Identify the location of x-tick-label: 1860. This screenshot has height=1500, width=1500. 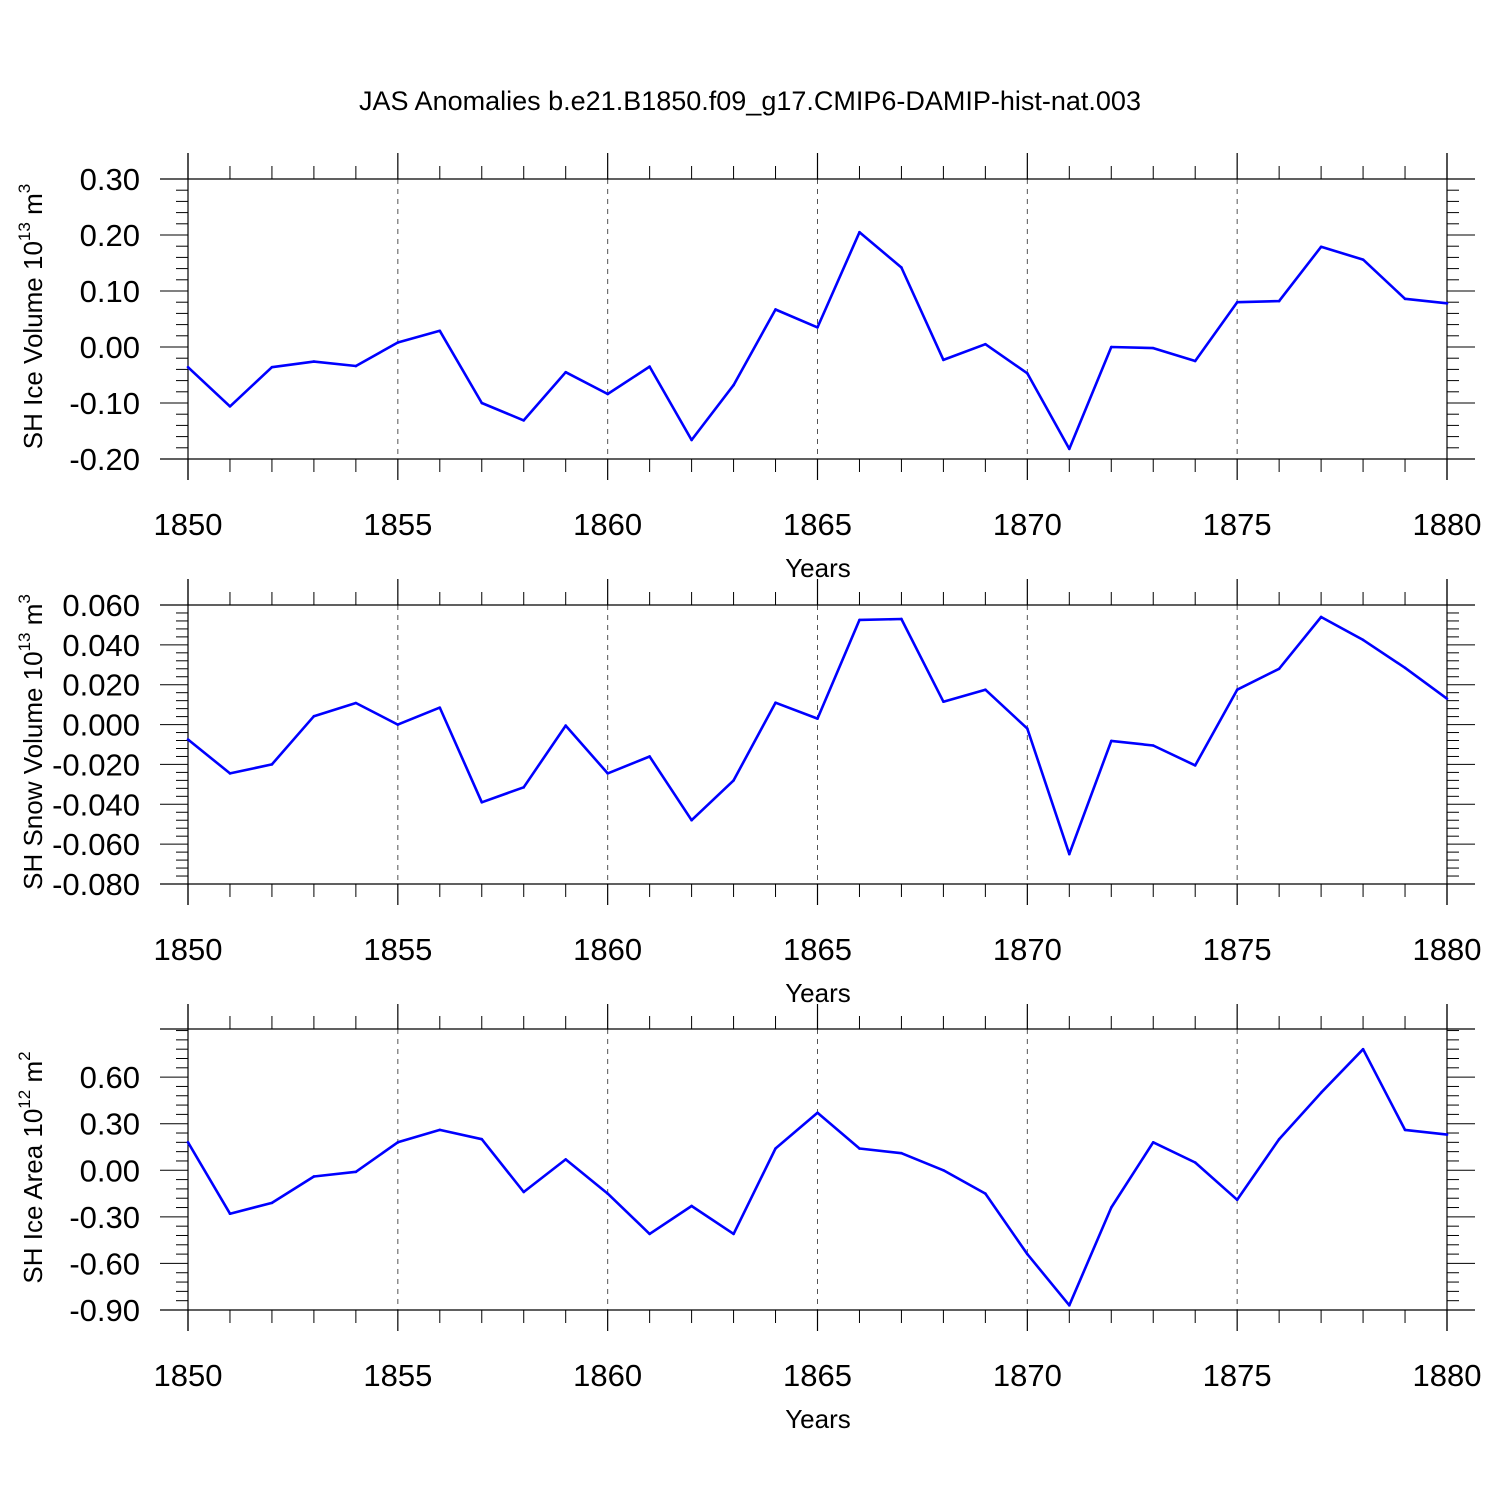
(607, 524).